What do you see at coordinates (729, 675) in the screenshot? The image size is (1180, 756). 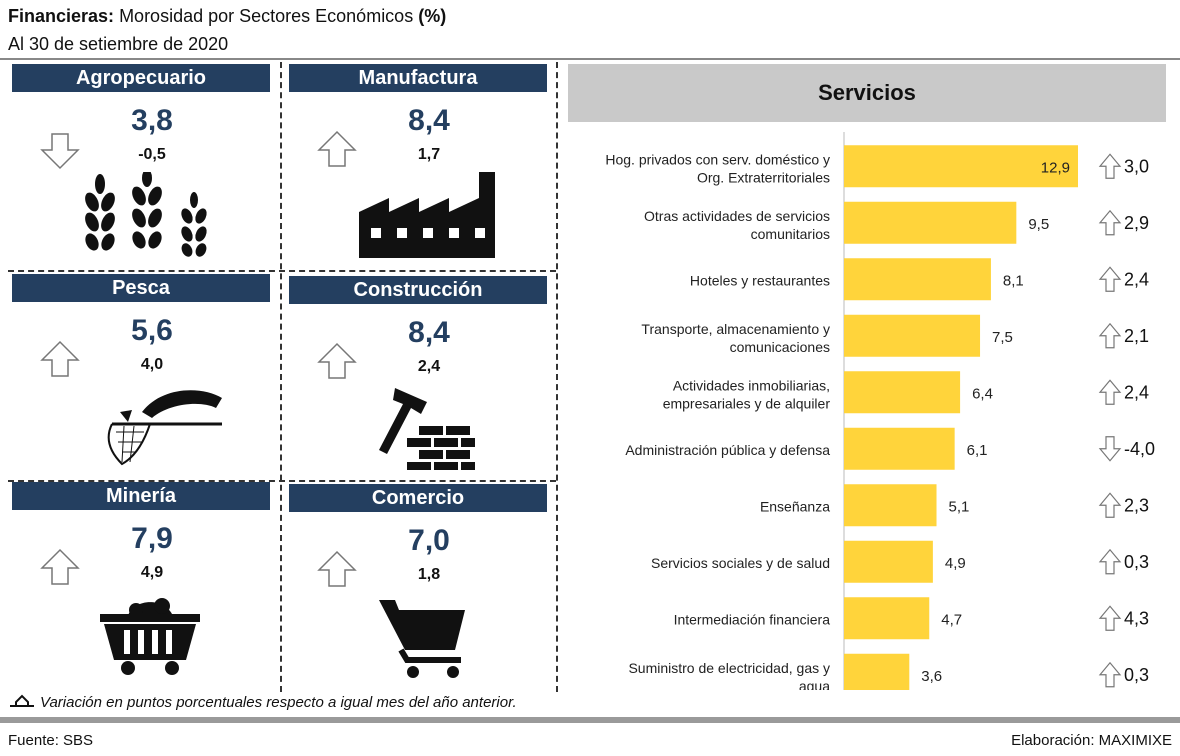 I see `category-label: Suministro de electricidad, gas y agua` at bounding box center [729, 675].